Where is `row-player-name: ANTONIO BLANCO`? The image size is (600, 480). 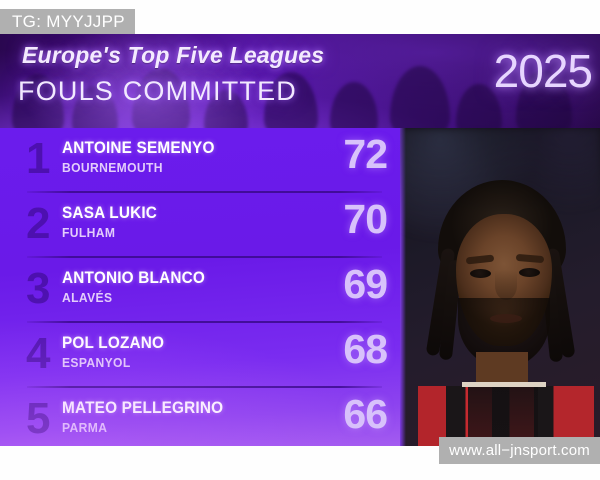
row-player-name: ANTONIO BLANCO is located at coordinates (133, 278).